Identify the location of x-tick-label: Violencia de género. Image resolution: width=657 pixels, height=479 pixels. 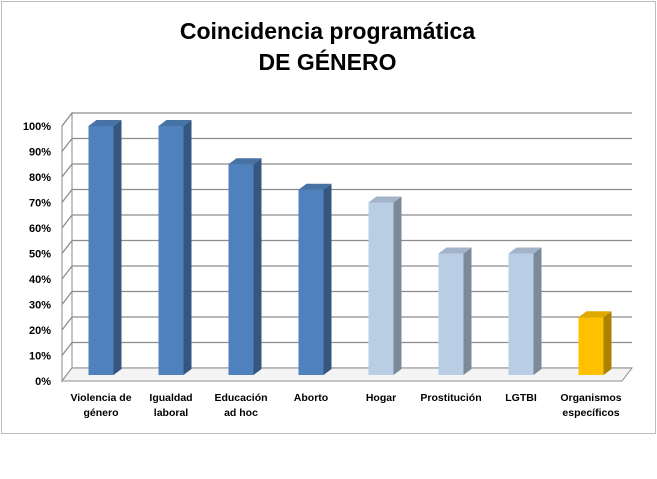
(100, 405).